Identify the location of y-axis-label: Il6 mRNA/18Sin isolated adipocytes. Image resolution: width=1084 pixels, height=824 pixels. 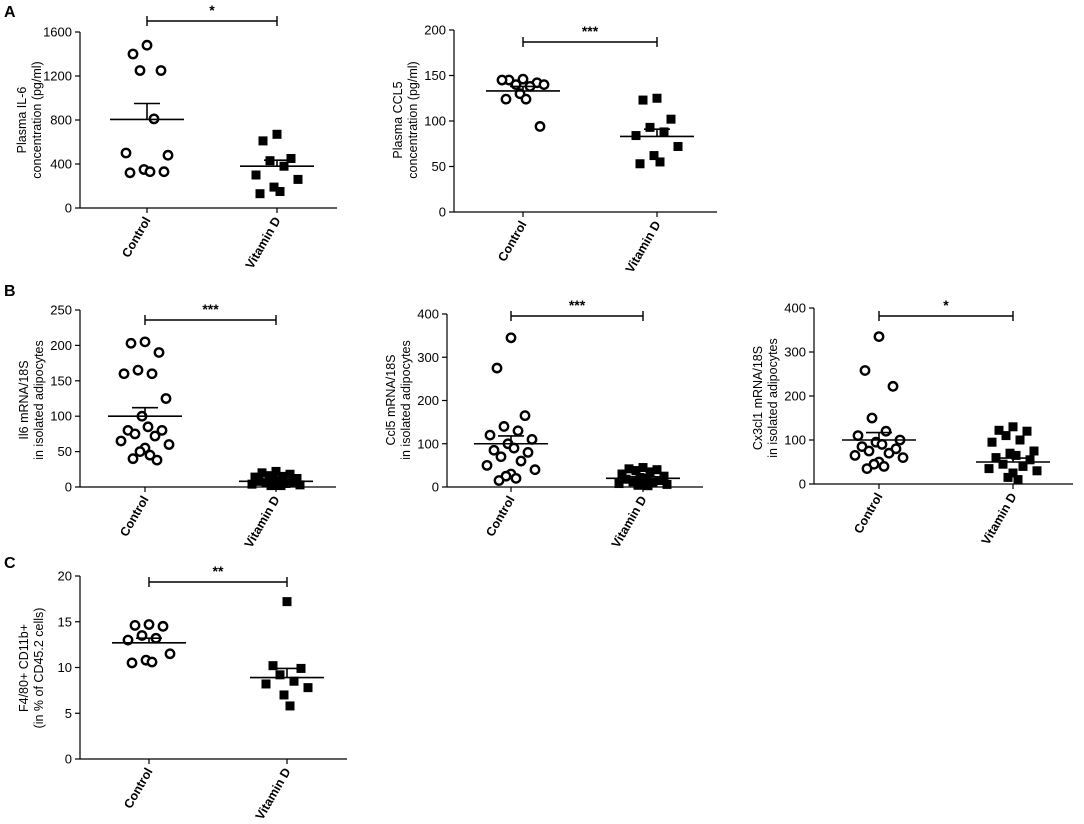
(31, 400).